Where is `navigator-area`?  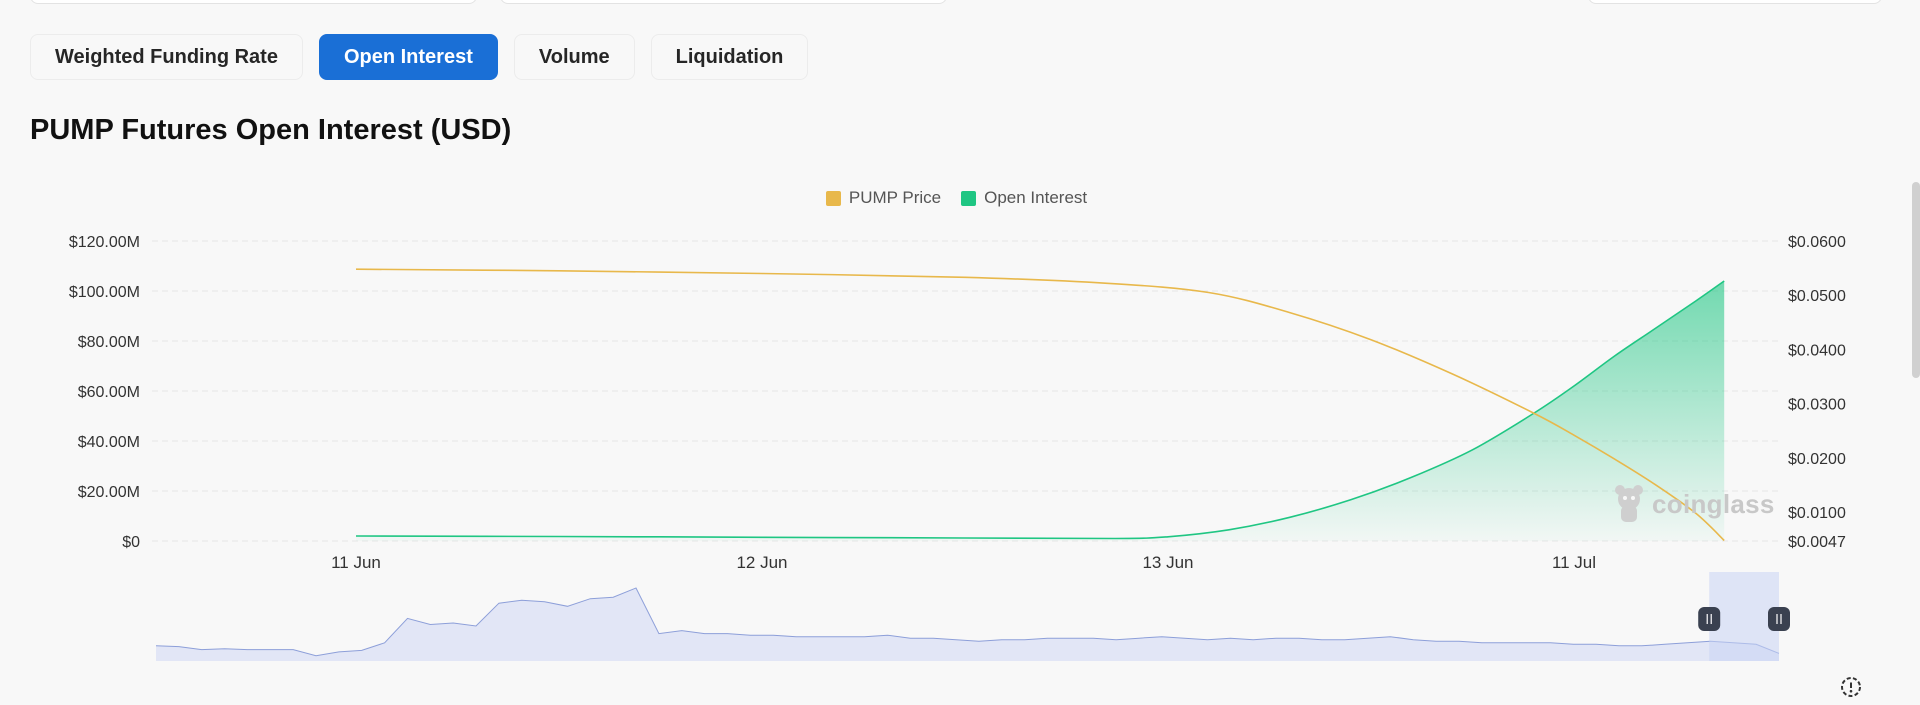
navigator-area is located at coordinates (967, 624).